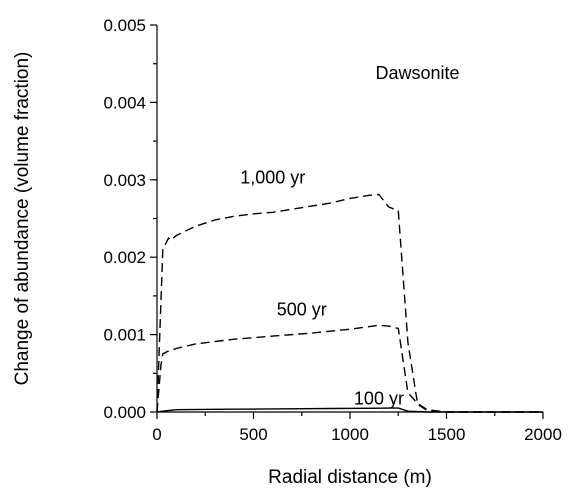 Image resolution: width=570 pixels, height=495 pixels. What do you see at coordinates (543, 434) in the screenshot?
I see `x-tick-label: 2000` at bounding box center [543, 434].